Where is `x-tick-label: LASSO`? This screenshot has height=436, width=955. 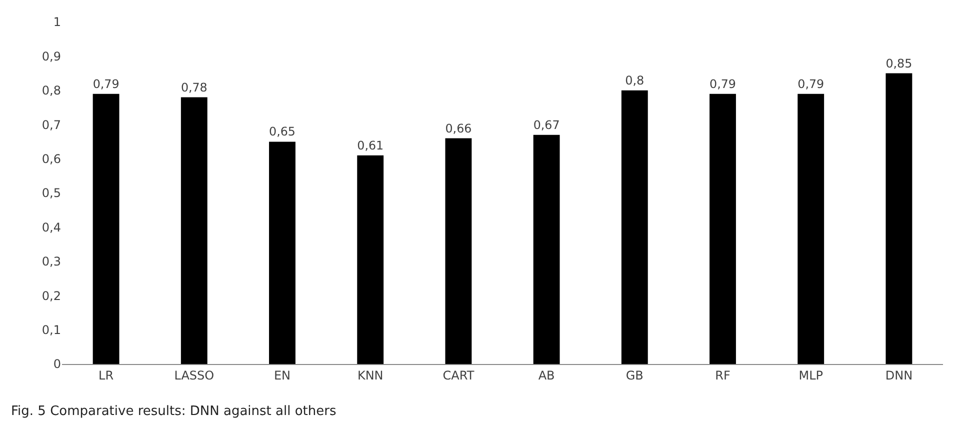 x-tick-label: LASSO is located at coordinates (194, 375).